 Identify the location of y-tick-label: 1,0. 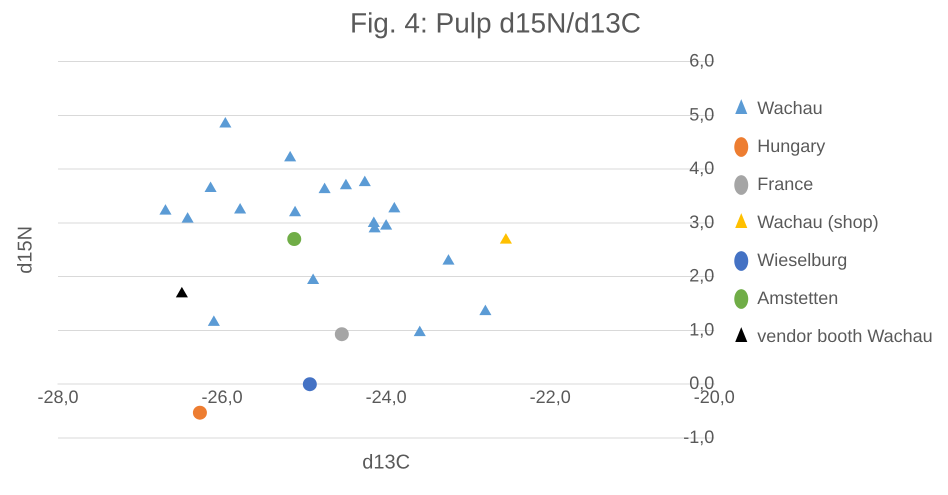
(701, 329).